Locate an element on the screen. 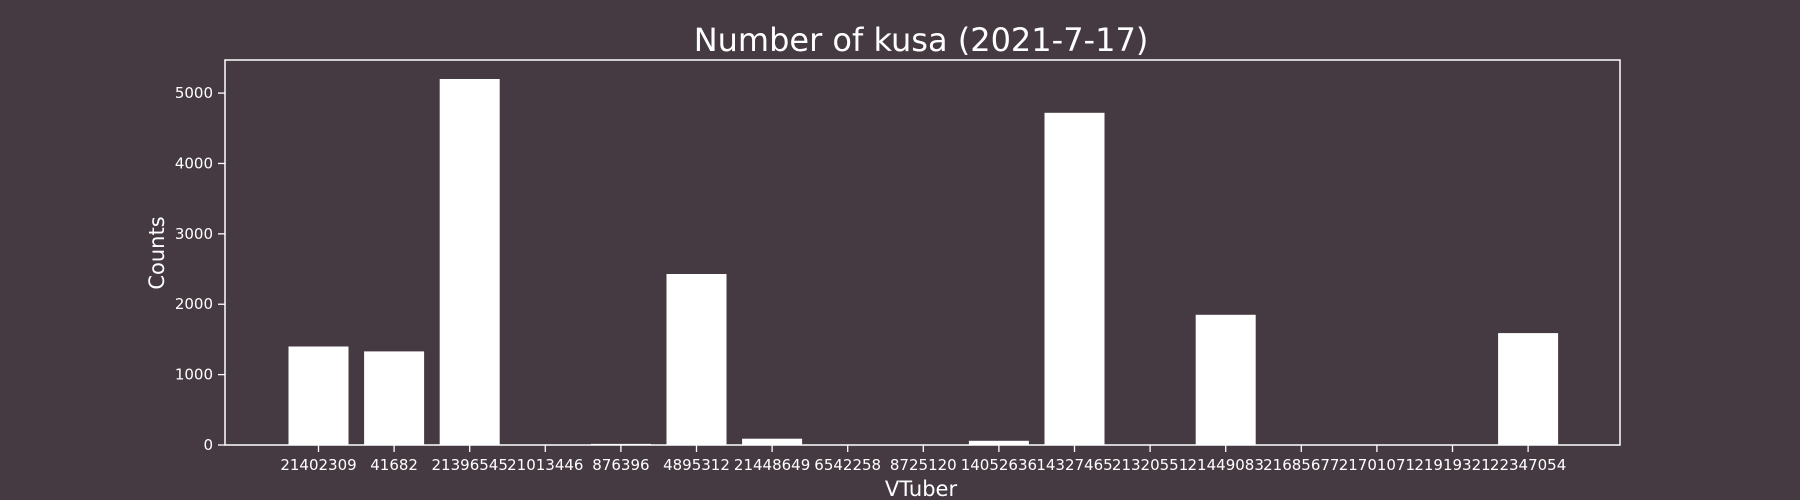 This screenshot has height=500, width=1800. y-tick-label: 0 is located at coordinates (208, 445).